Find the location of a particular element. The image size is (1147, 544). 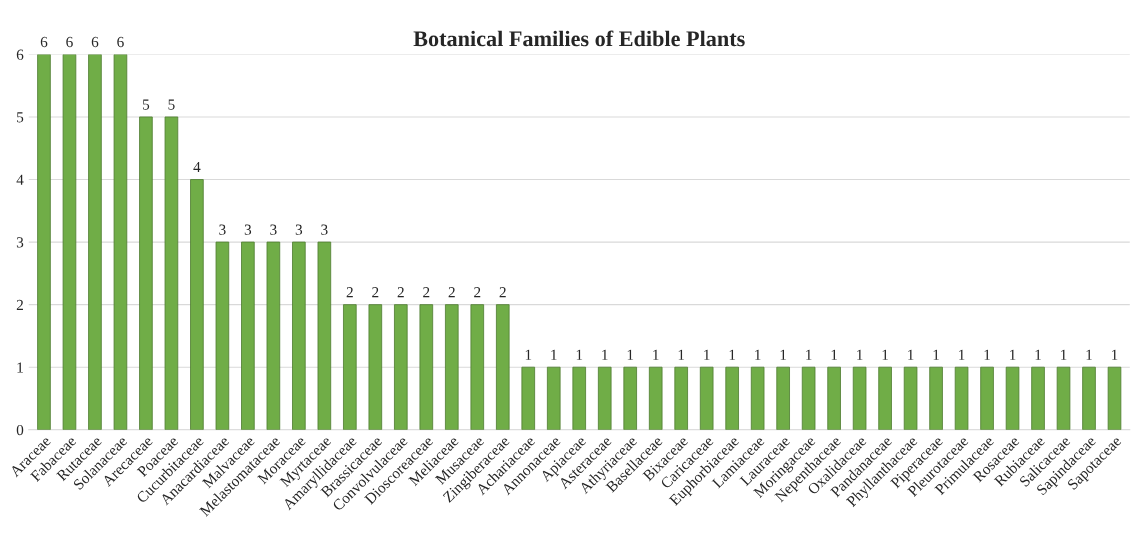

y-tick-label: 5 is located at coordinates (20, 117).